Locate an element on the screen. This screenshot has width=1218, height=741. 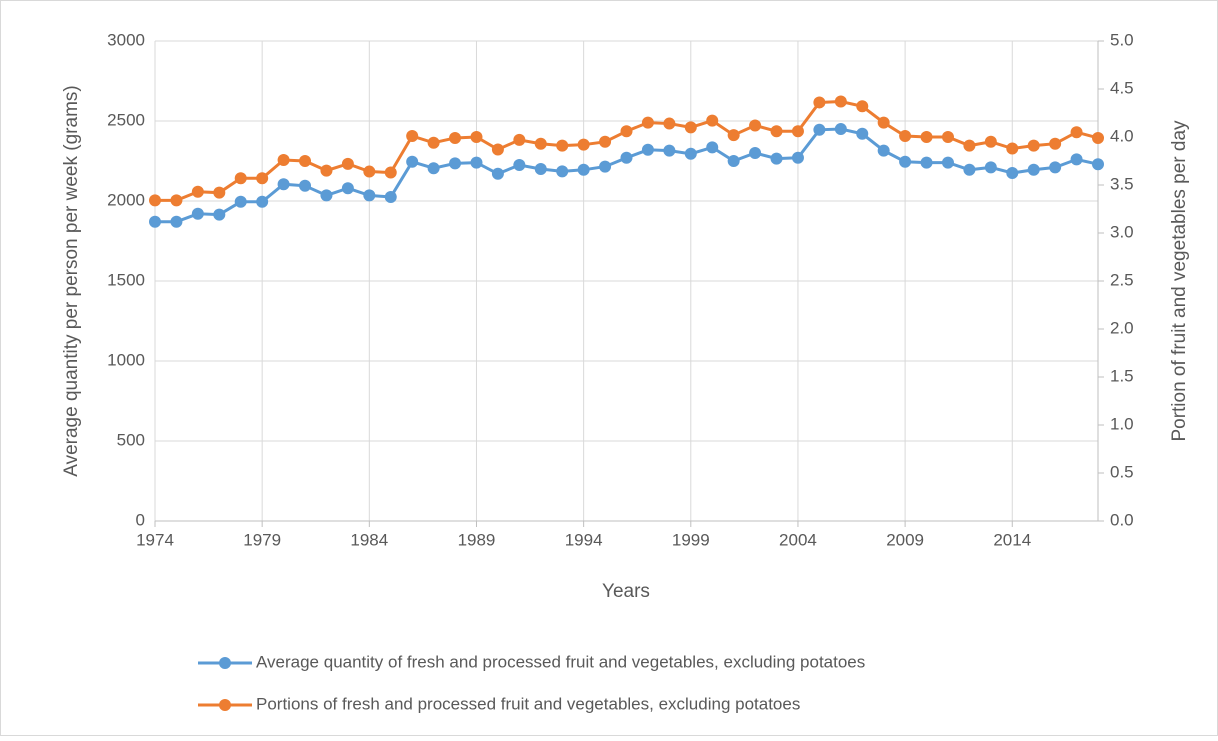
x-tick-label: 1979 is located at coordinates (262, 539).